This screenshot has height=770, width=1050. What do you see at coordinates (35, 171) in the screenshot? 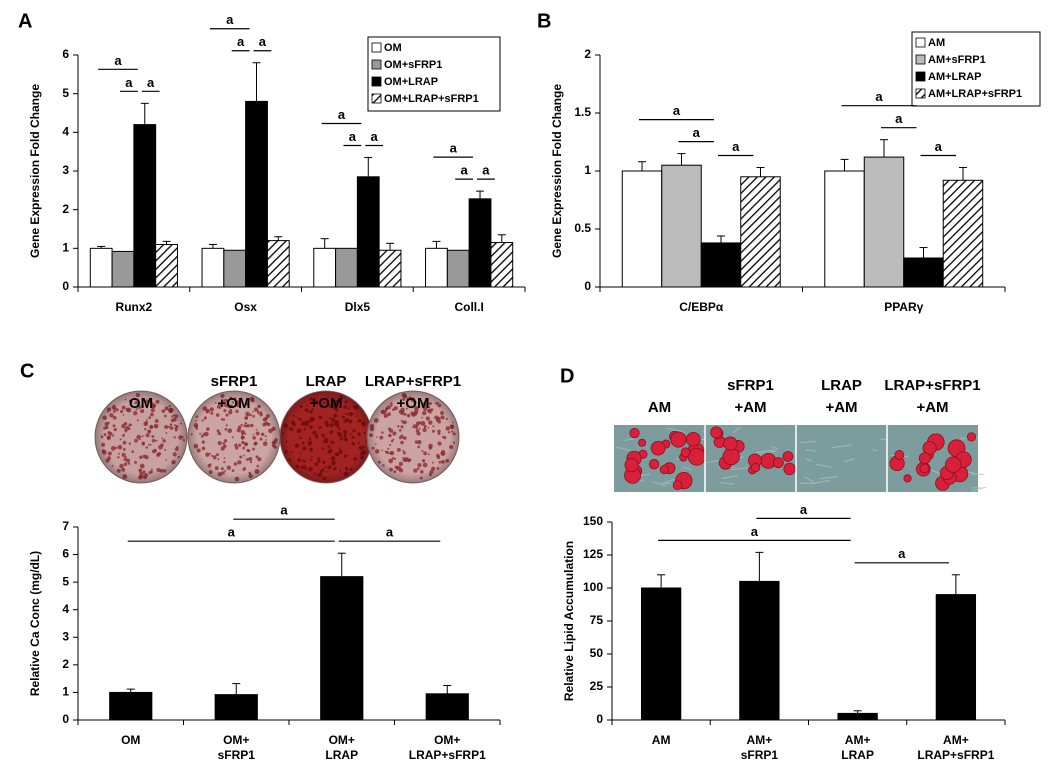
I see `y-axis-label: Gene Expression Fold Change` at bounding box center [35, 171].